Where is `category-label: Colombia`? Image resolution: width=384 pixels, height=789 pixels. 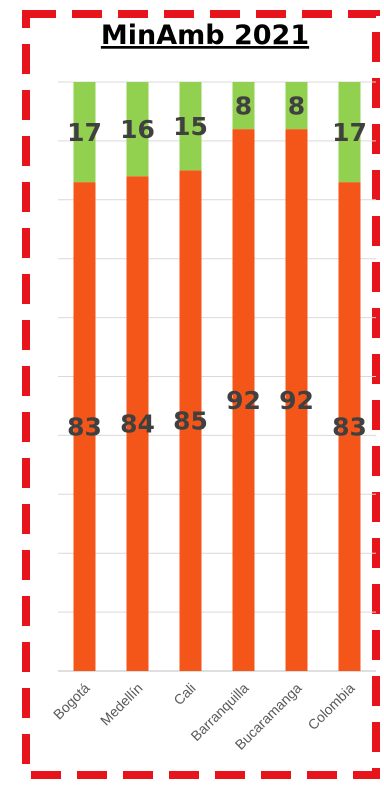 category-label: Colombia is located at coordinates (330, 706).